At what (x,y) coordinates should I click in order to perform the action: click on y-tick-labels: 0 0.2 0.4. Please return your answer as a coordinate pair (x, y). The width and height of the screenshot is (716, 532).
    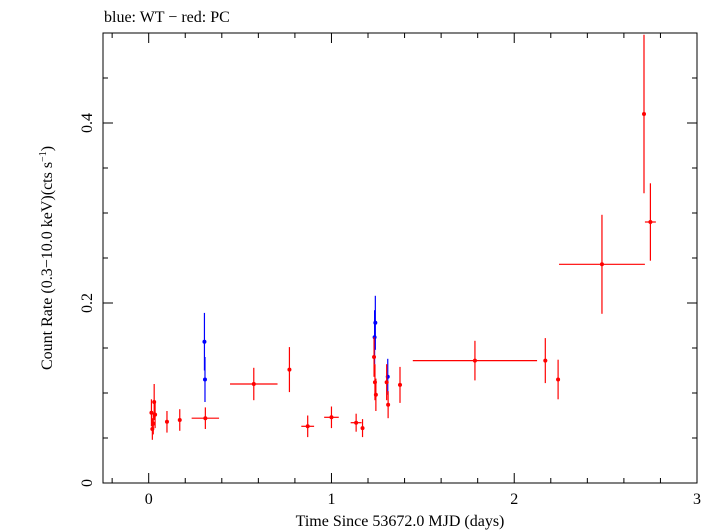
    Looking at the image, I should click on (87, 300).